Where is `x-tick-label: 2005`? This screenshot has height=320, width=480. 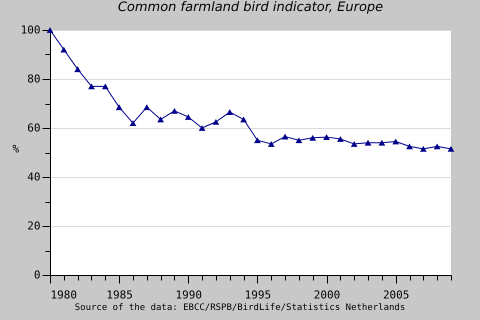
x-tick-label: 2005 is located at coordinates (396, 295).